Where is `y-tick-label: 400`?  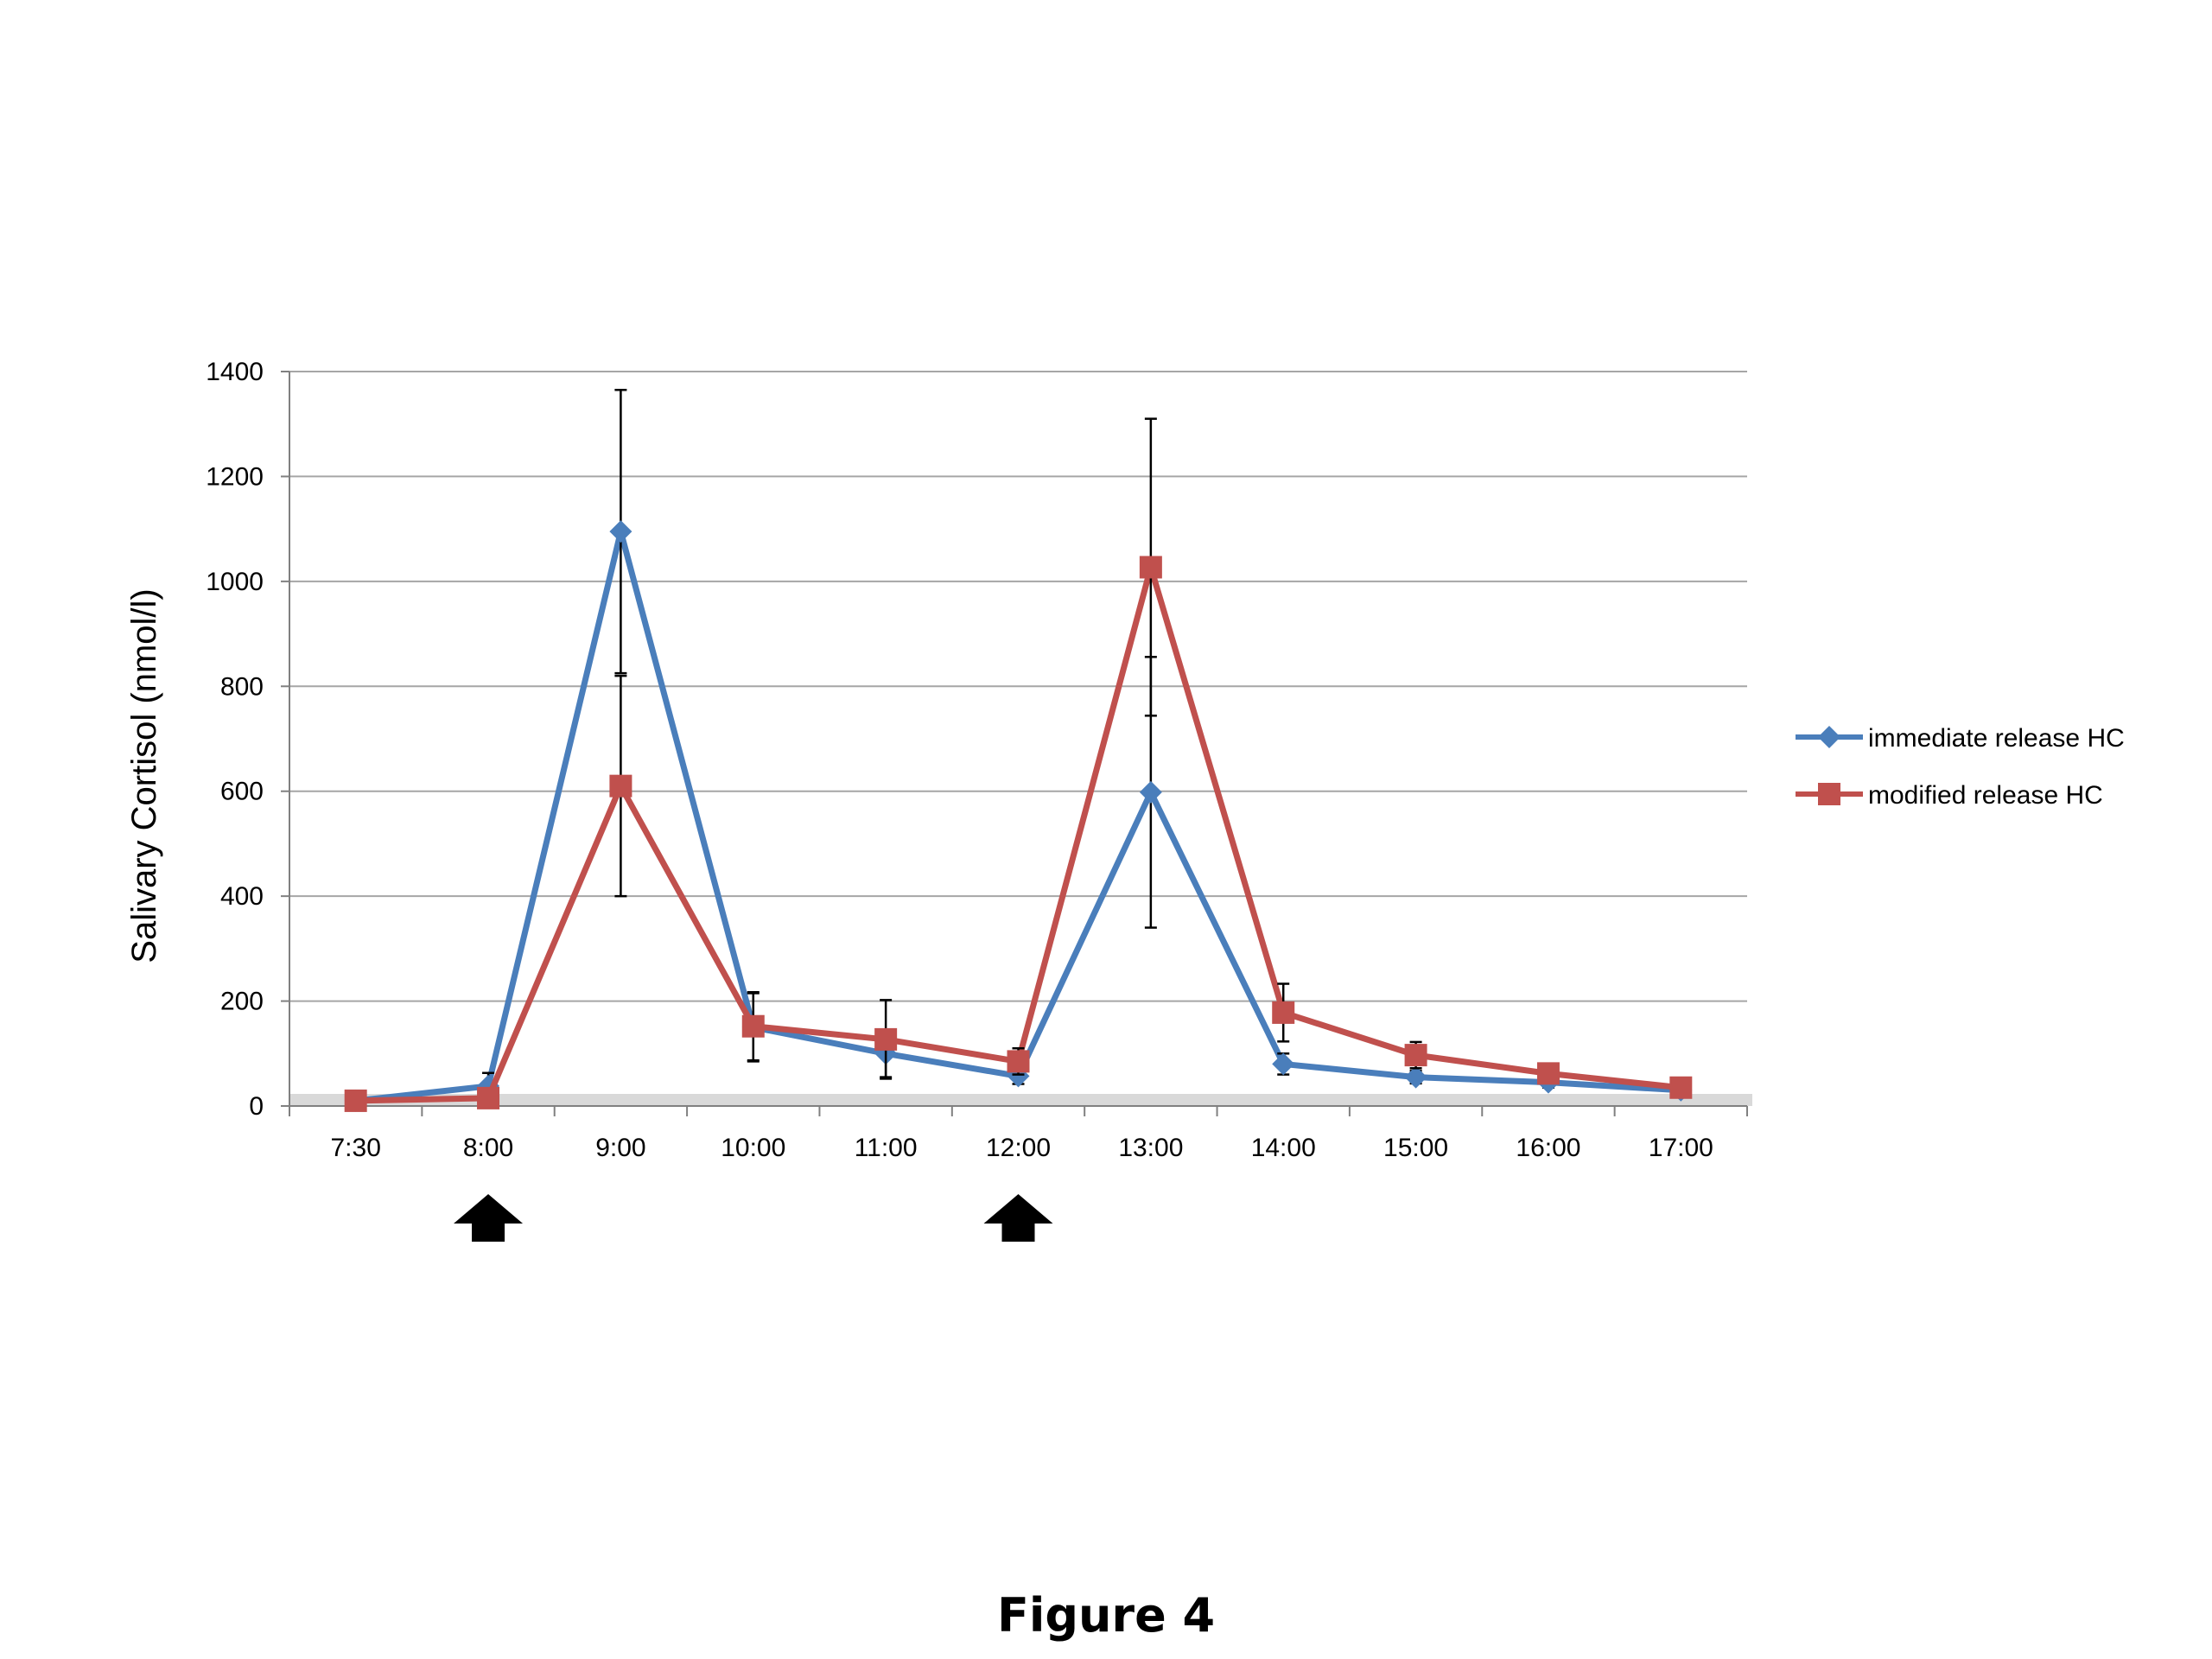
y-tick-label: 400 is located at coordinates (242, 897).